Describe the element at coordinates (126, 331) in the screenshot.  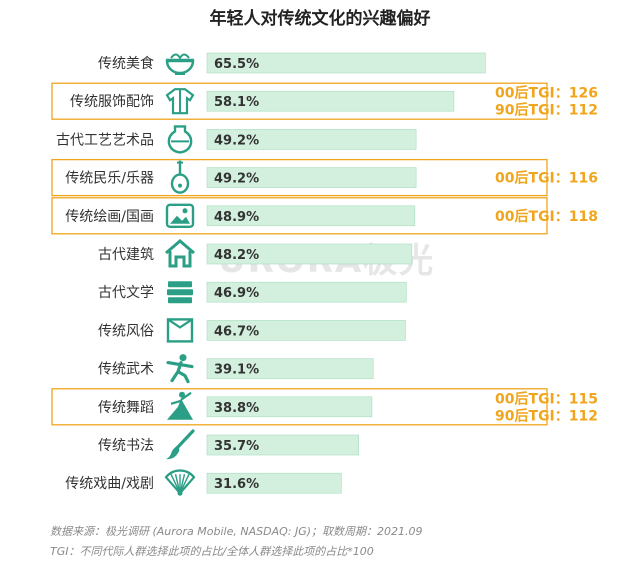
I see `category-label: 传统风俗` at that location.